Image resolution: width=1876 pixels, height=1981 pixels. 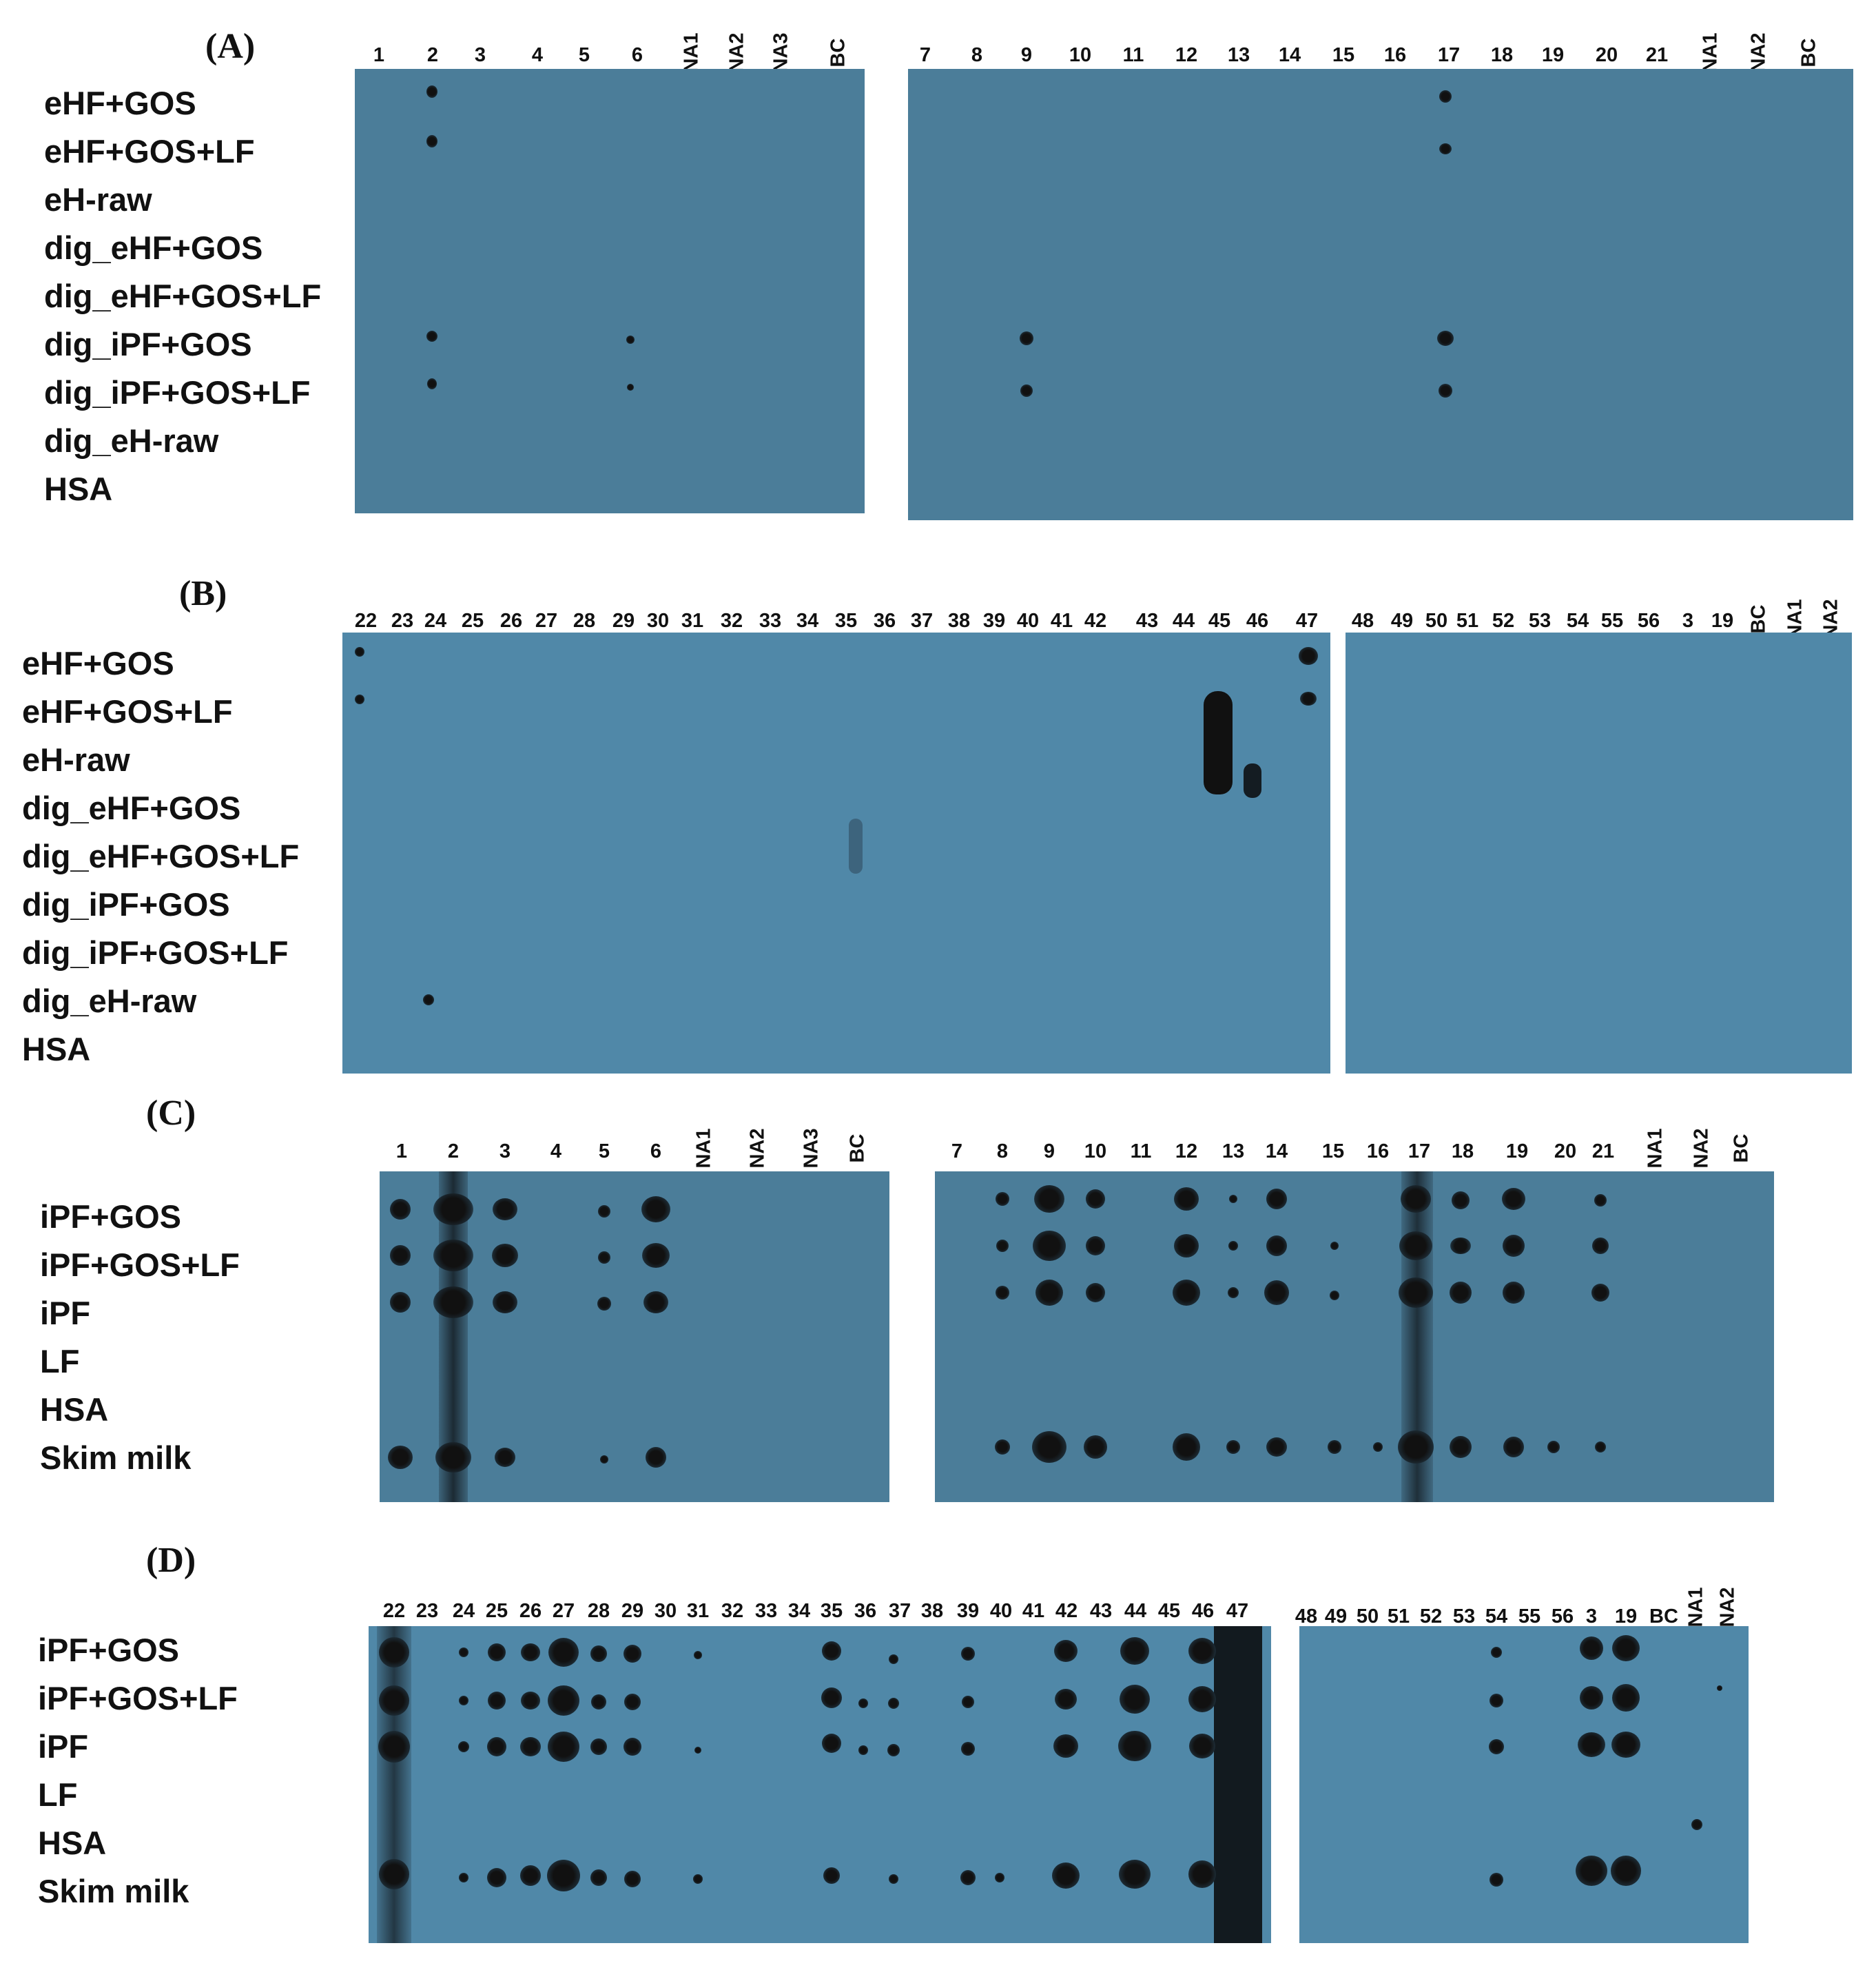 What do you see at coordinates (1599, 853) in the screenshot?
I see `panel-b-right-membrane` at bounding box center [1599, 853].